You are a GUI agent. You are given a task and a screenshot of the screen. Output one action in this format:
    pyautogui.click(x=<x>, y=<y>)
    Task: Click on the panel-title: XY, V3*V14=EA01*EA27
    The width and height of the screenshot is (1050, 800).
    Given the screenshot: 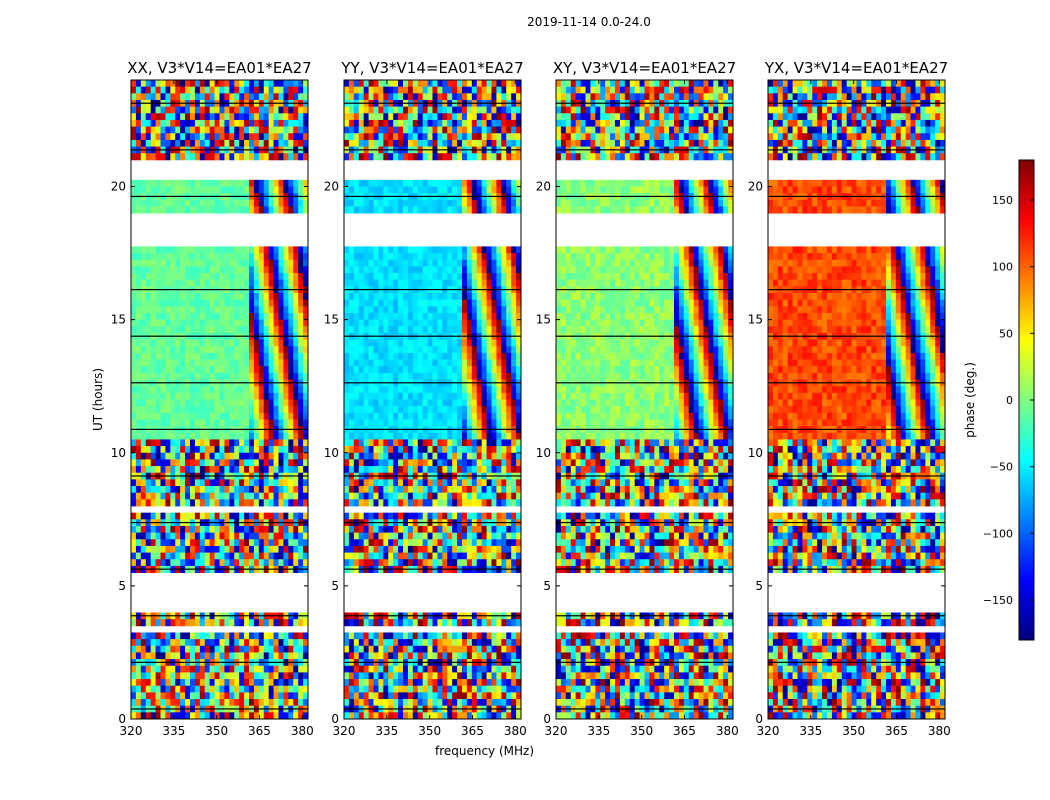 What is the action you would take?
    pyautogui.click(x=644, y=68)
    